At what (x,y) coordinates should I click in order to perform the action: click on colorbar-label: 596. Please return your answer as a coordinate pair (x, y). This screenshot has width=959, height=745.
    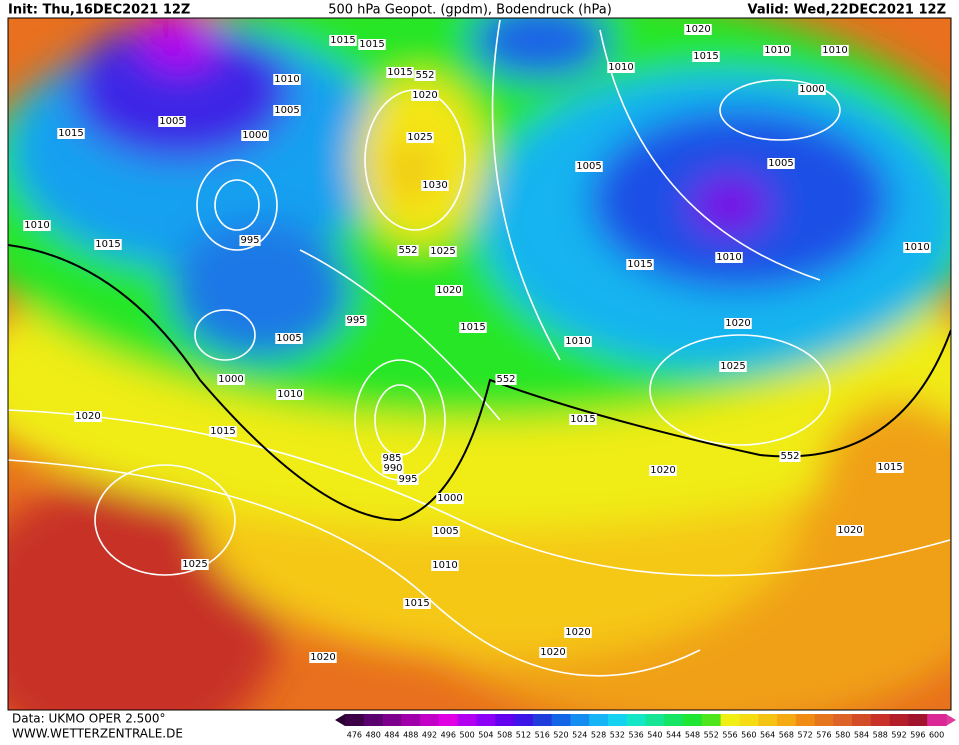
    Looking at the image, I should click on (917, 735).